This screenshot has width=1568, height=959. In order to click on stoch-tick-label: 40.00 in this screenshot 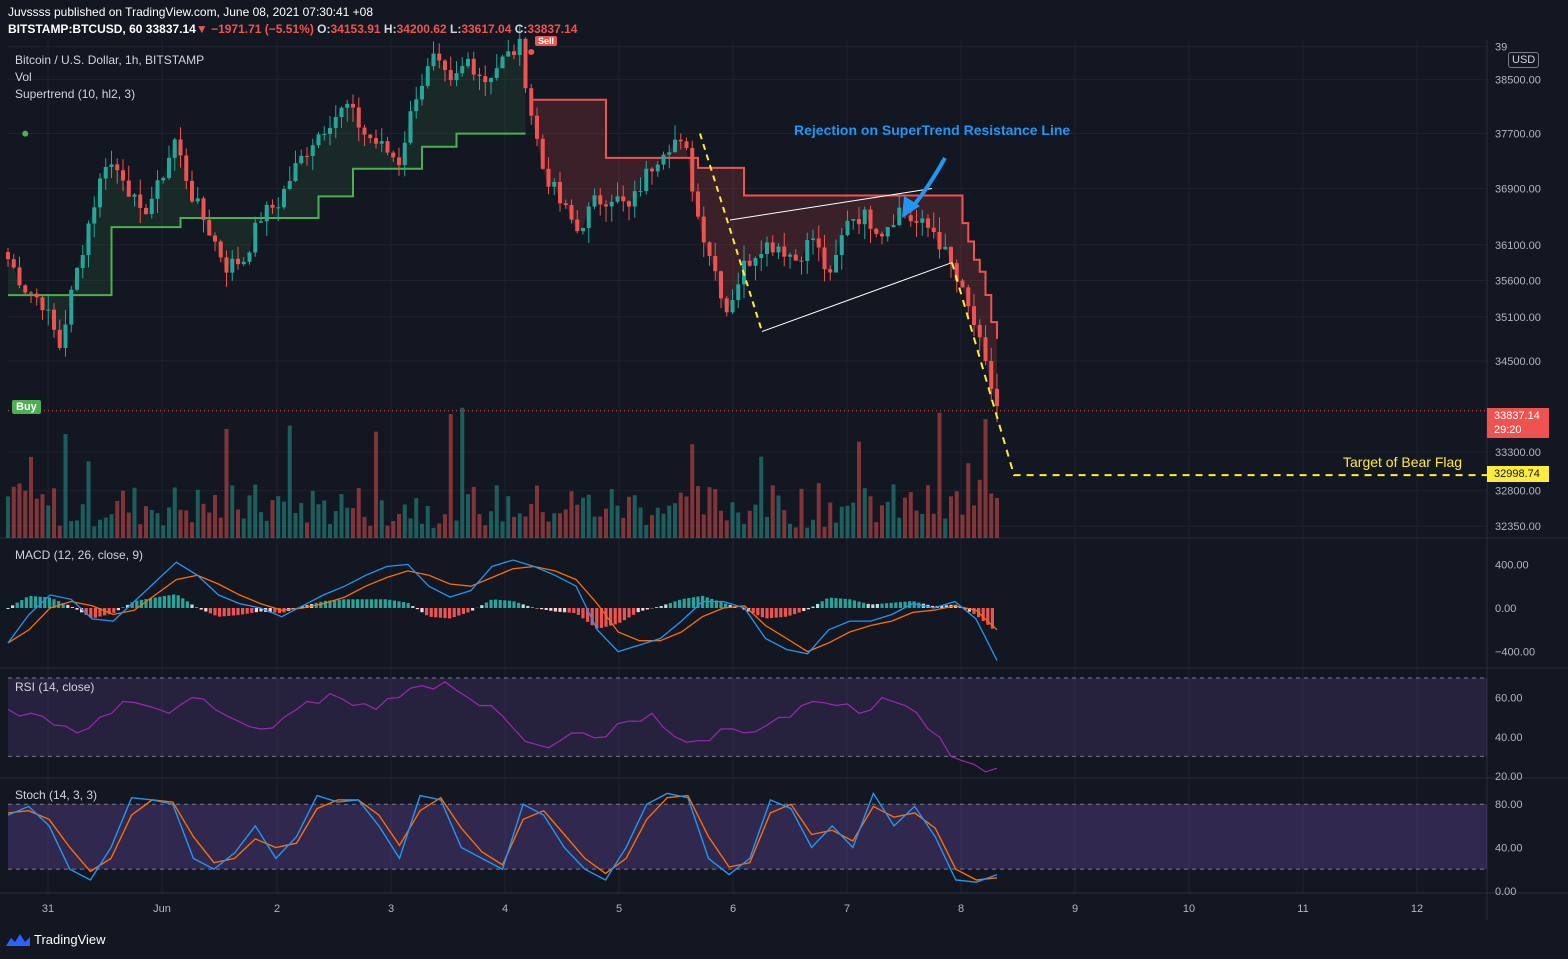, I will do `click(1509, 849)`.